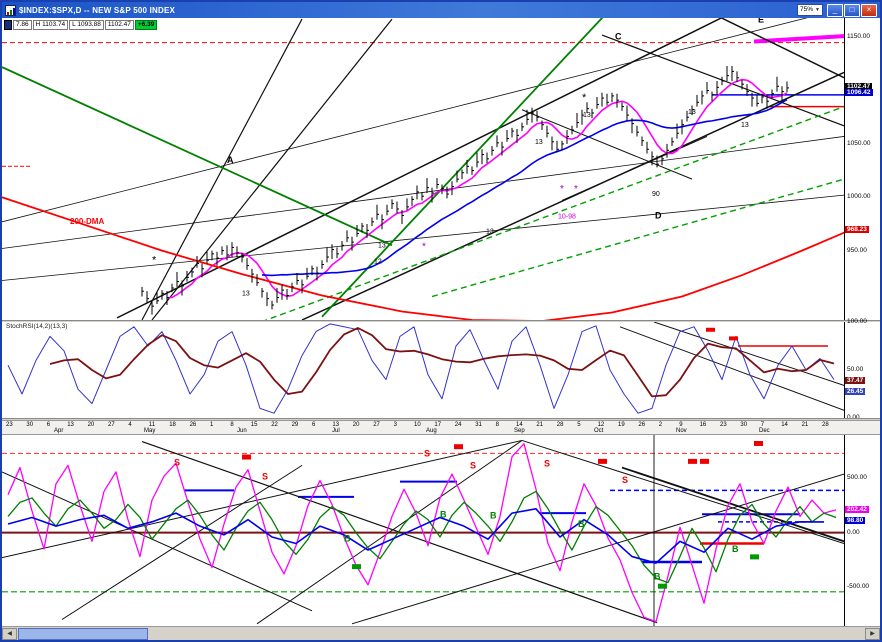 Image resolution: width=882 pixels, height=642 pixels. I want to click on date-tick: 8, so click(232, 425).